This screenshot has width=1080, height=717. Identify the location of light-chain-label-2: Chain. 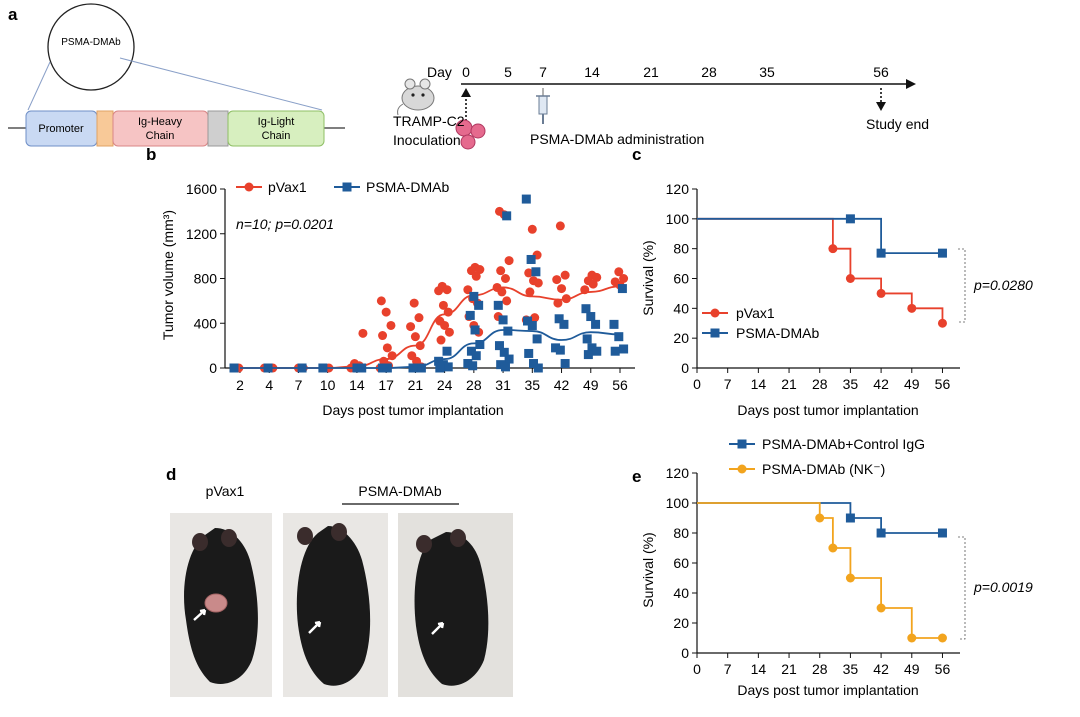
(276, 136).